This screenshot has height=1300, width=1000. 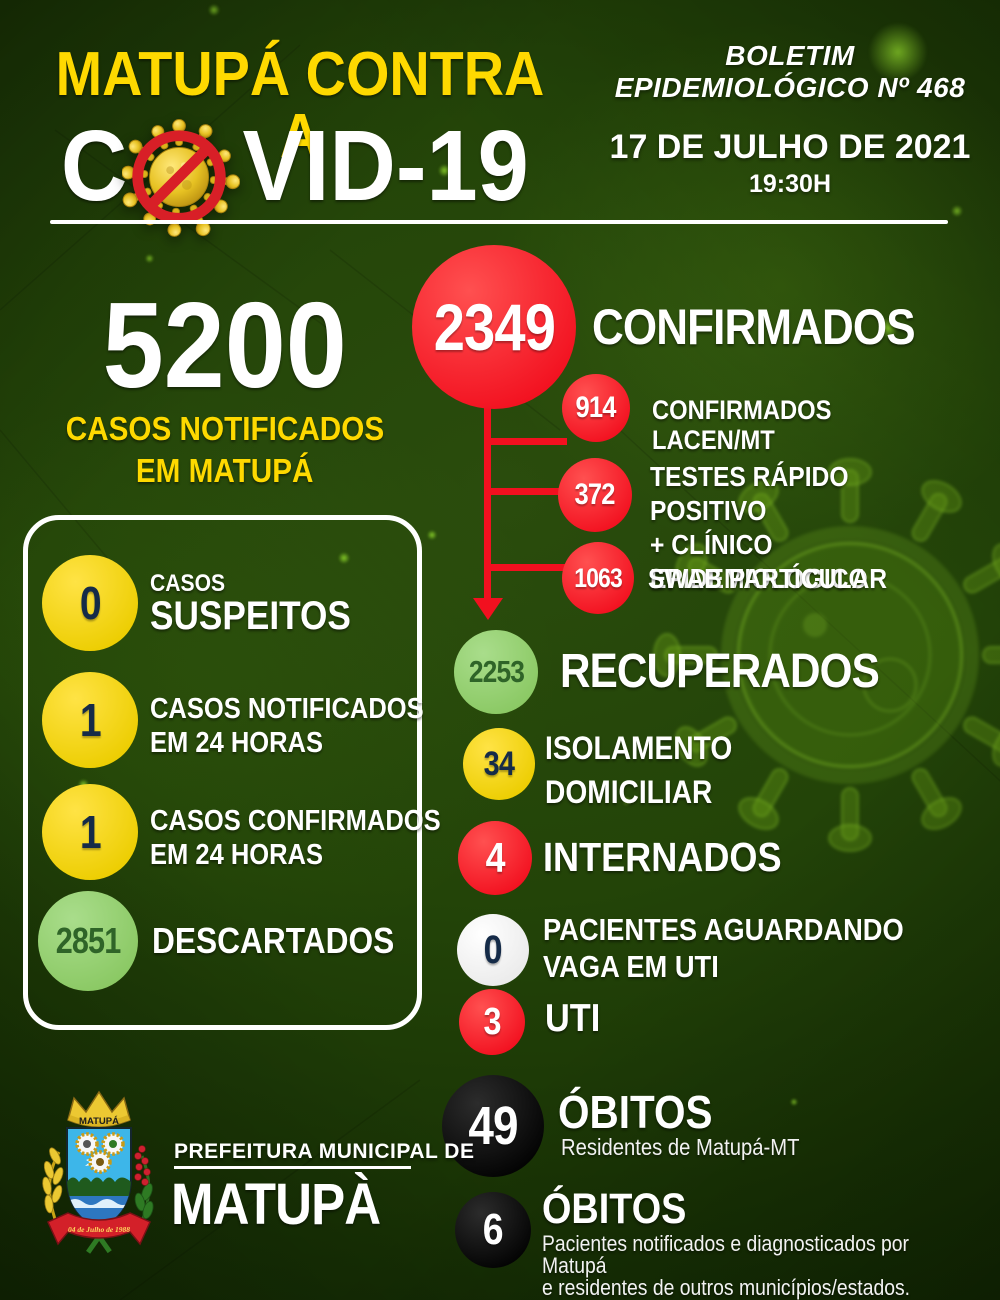 What do you see at coordinates (144, 1184) in the screenshot?
I see `crest-flowers-right` at bounding box center [144, 1184].